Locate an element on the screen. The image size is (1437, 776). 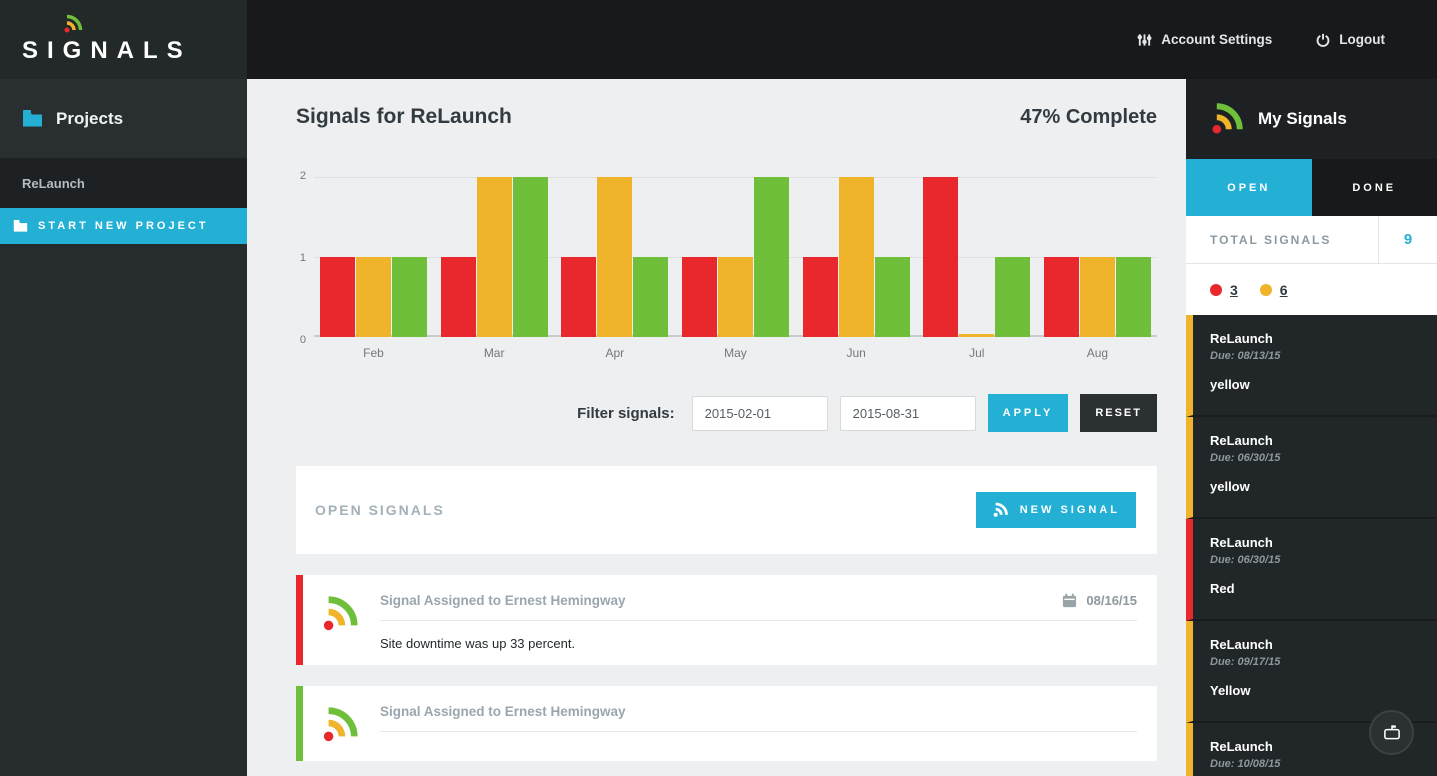
signals-tabs: OPEN DONE is located at coordinates (1311, 187).